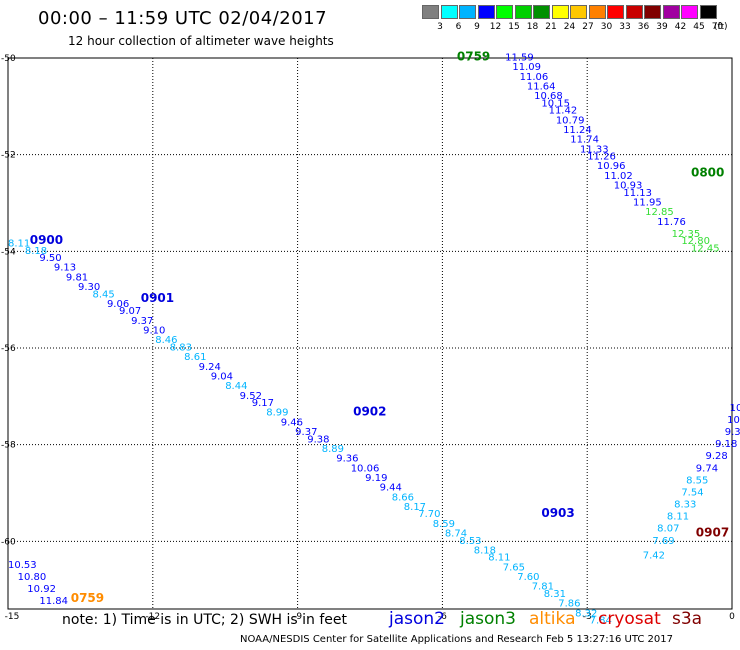 This screenshot has width=740, height=650. Describe the element at coordinates (477, 27) in the screenshot. I see `legend-label: 9` at that location.